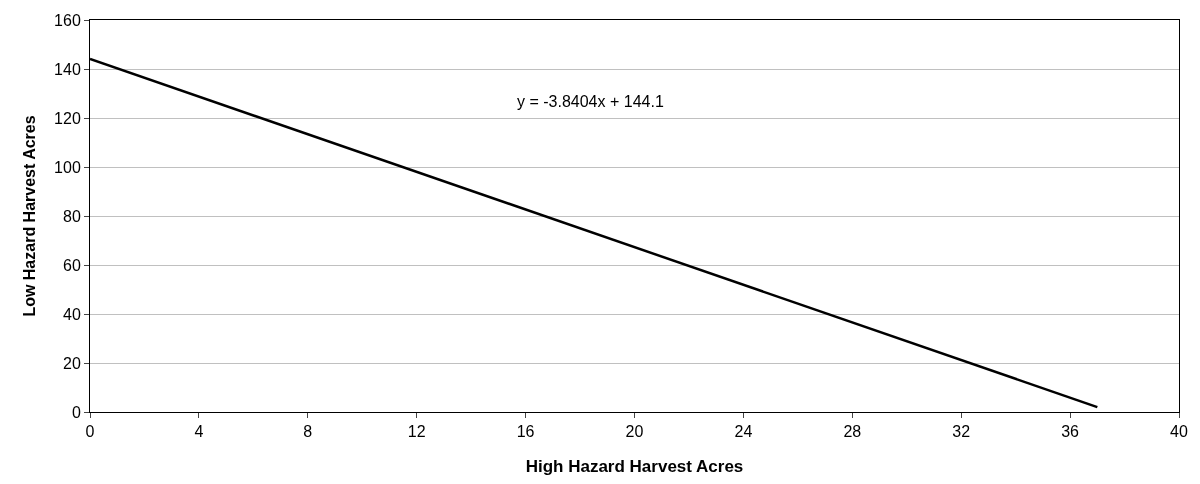 The image size is (1200, 484). Describe the element at coordinates (72, 363) in the screenshot. I see `y-tick-label: 20` at that location.